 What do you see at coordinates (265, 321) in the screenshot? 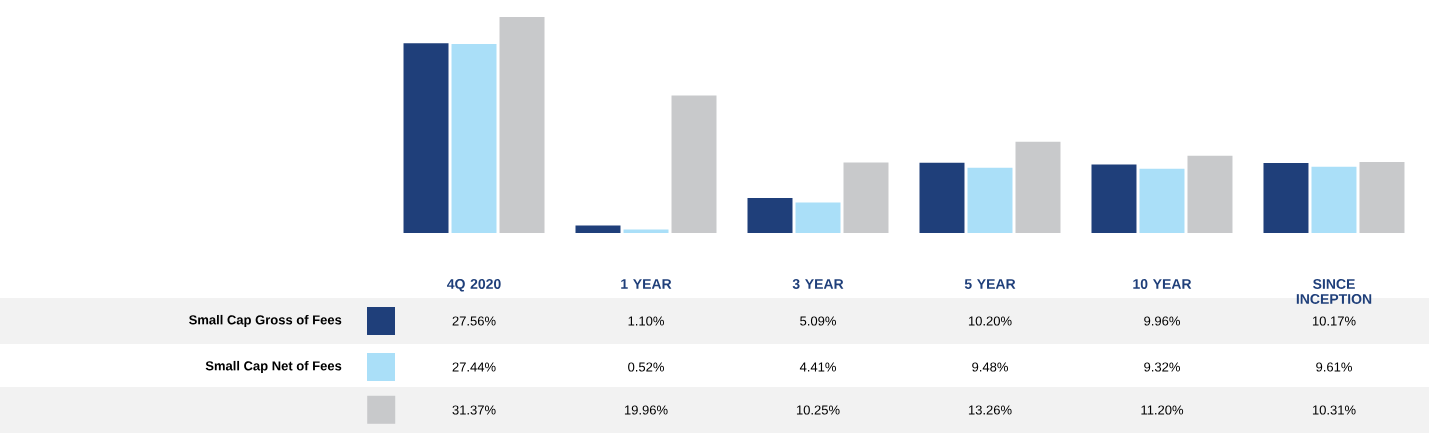
I see `legend-label: Small Cap Gross of Fees` at bounding box center [265, 321].